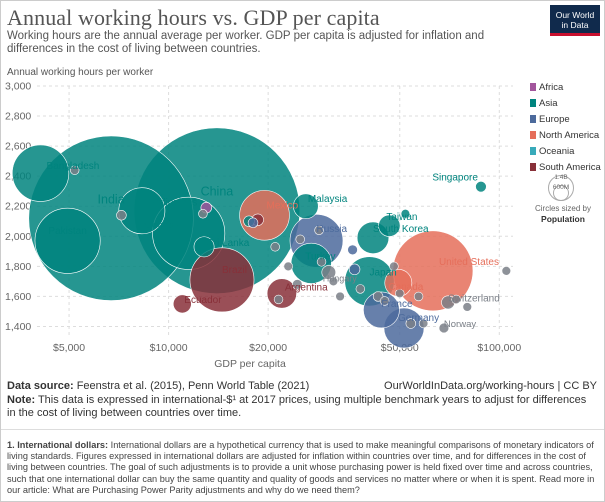  What do you see at coordinates (21, 400) in the screenshot?
I see `note-label: Note:` at bounding box center [21, 400].